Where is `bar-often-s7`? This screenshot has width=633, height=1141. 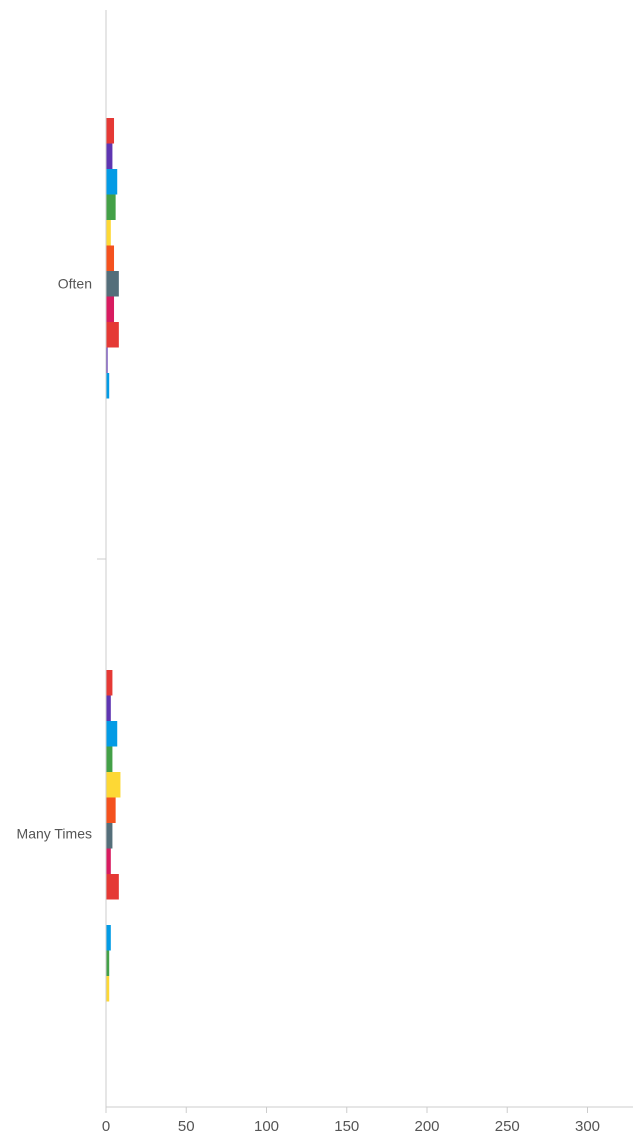 bar-often-s7 is located at coordinates (112, 284).